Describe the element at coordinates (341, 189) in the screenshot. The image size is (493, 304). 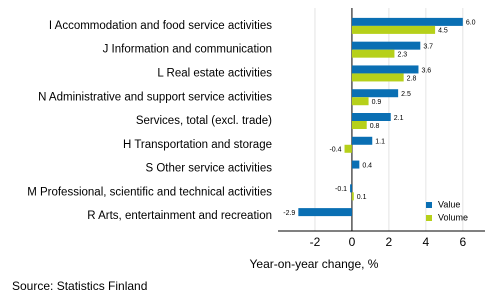
I see `value-label: -0.1` at that location.